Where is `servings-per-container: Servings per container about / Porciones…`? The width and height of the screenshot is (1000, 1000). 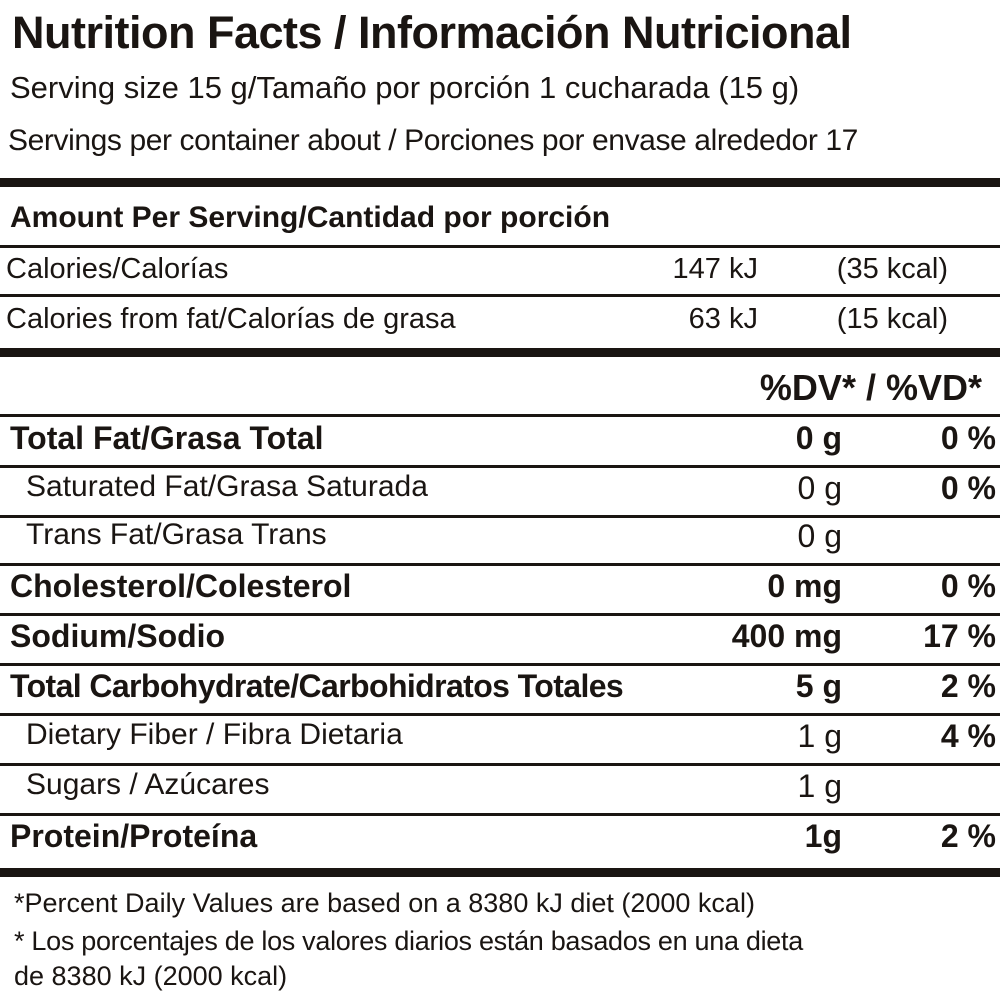
servings-per-container: Servings per container about / Porciones… is located at coordinates (433, 140).